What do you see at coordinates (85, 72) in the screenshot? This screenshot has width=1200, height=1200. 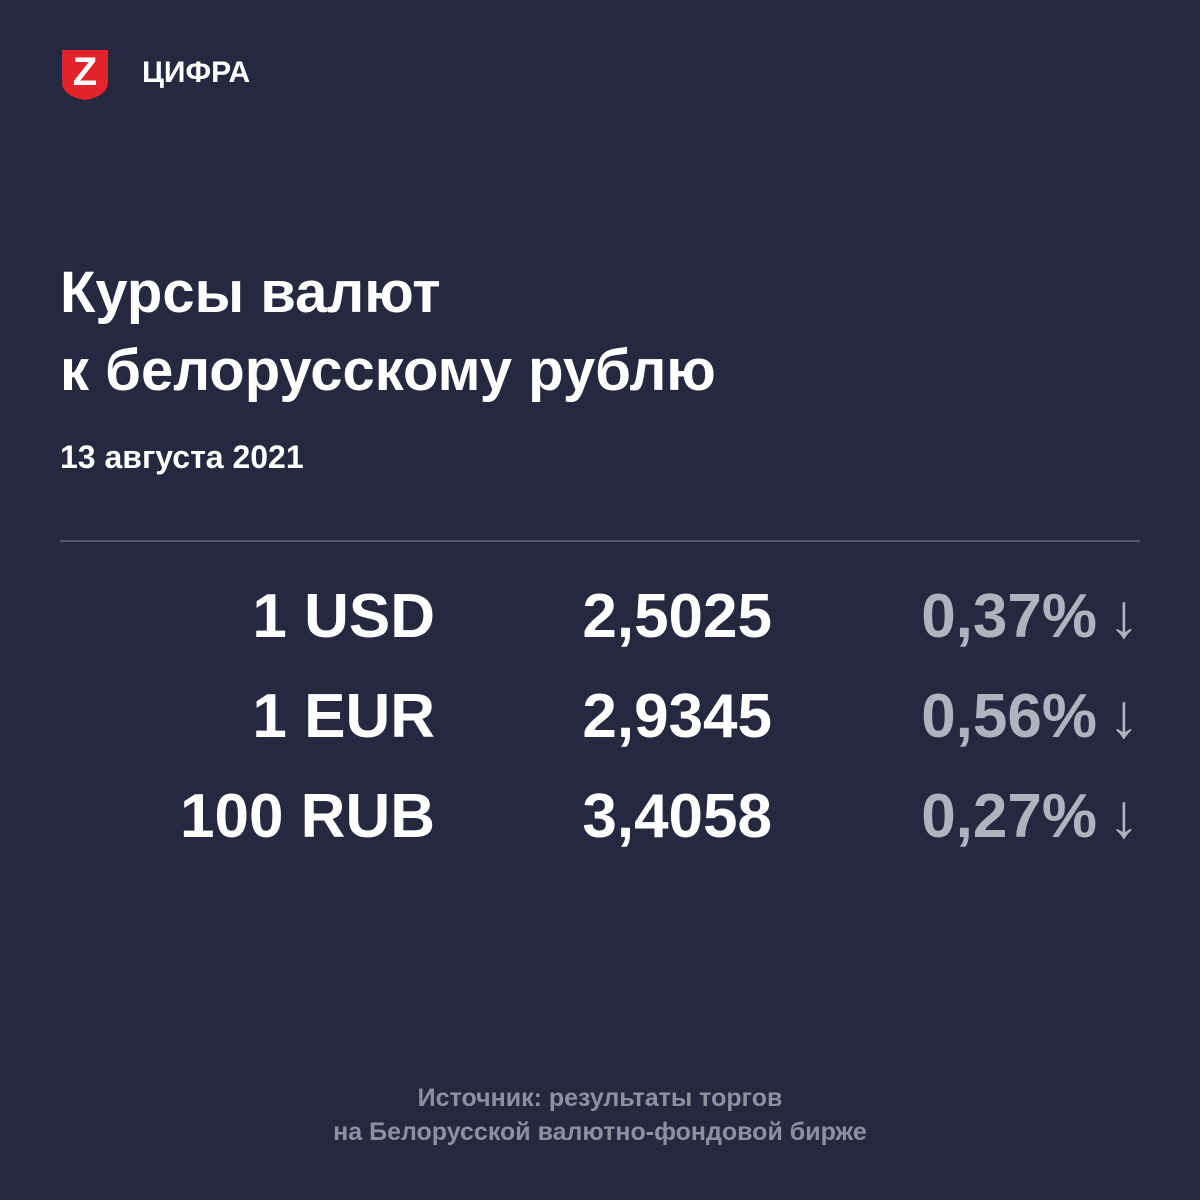 I see `logo-letter: Z` at bounding box center [85, 72].